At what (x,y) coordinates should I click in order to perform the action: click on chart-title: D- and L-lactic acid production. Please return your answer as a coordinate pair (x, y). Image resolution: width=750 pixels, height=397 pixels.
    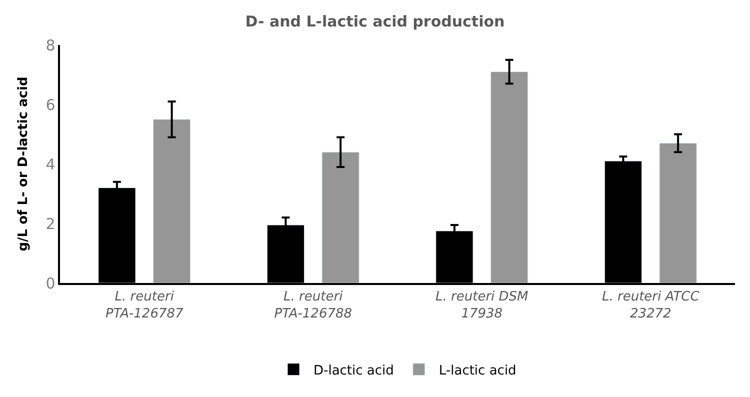
    Looking at the image, I should click on (375, 21).